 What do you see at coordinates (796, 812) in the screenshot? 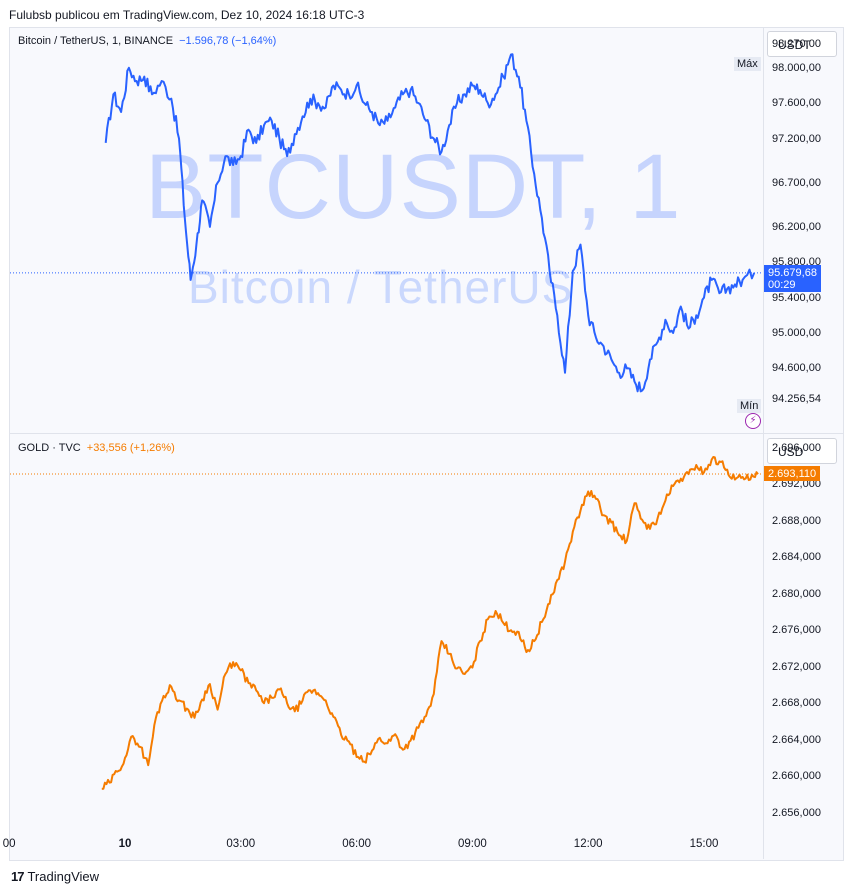
I see `gold-y-tick-label: 2.656,000` at bounding box center [796, 812].